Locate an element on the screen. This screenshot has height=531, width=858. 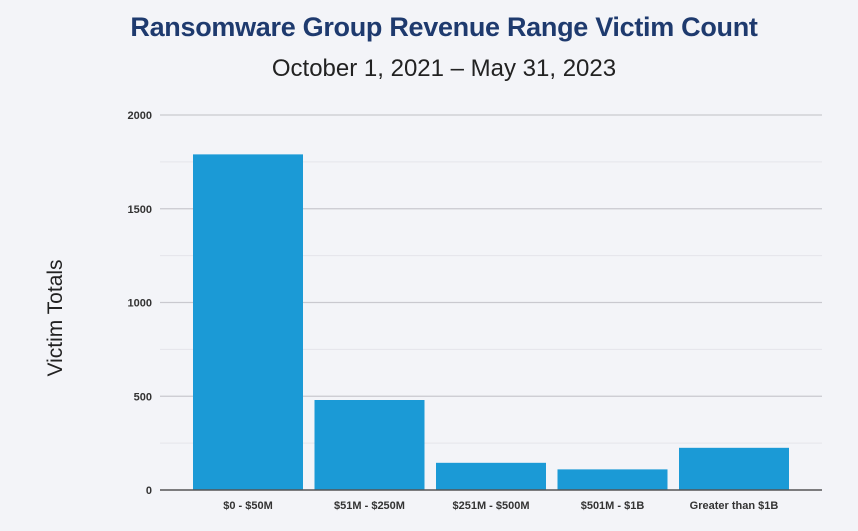
y-tick-label: 500 is located at coordinates (143, 397).